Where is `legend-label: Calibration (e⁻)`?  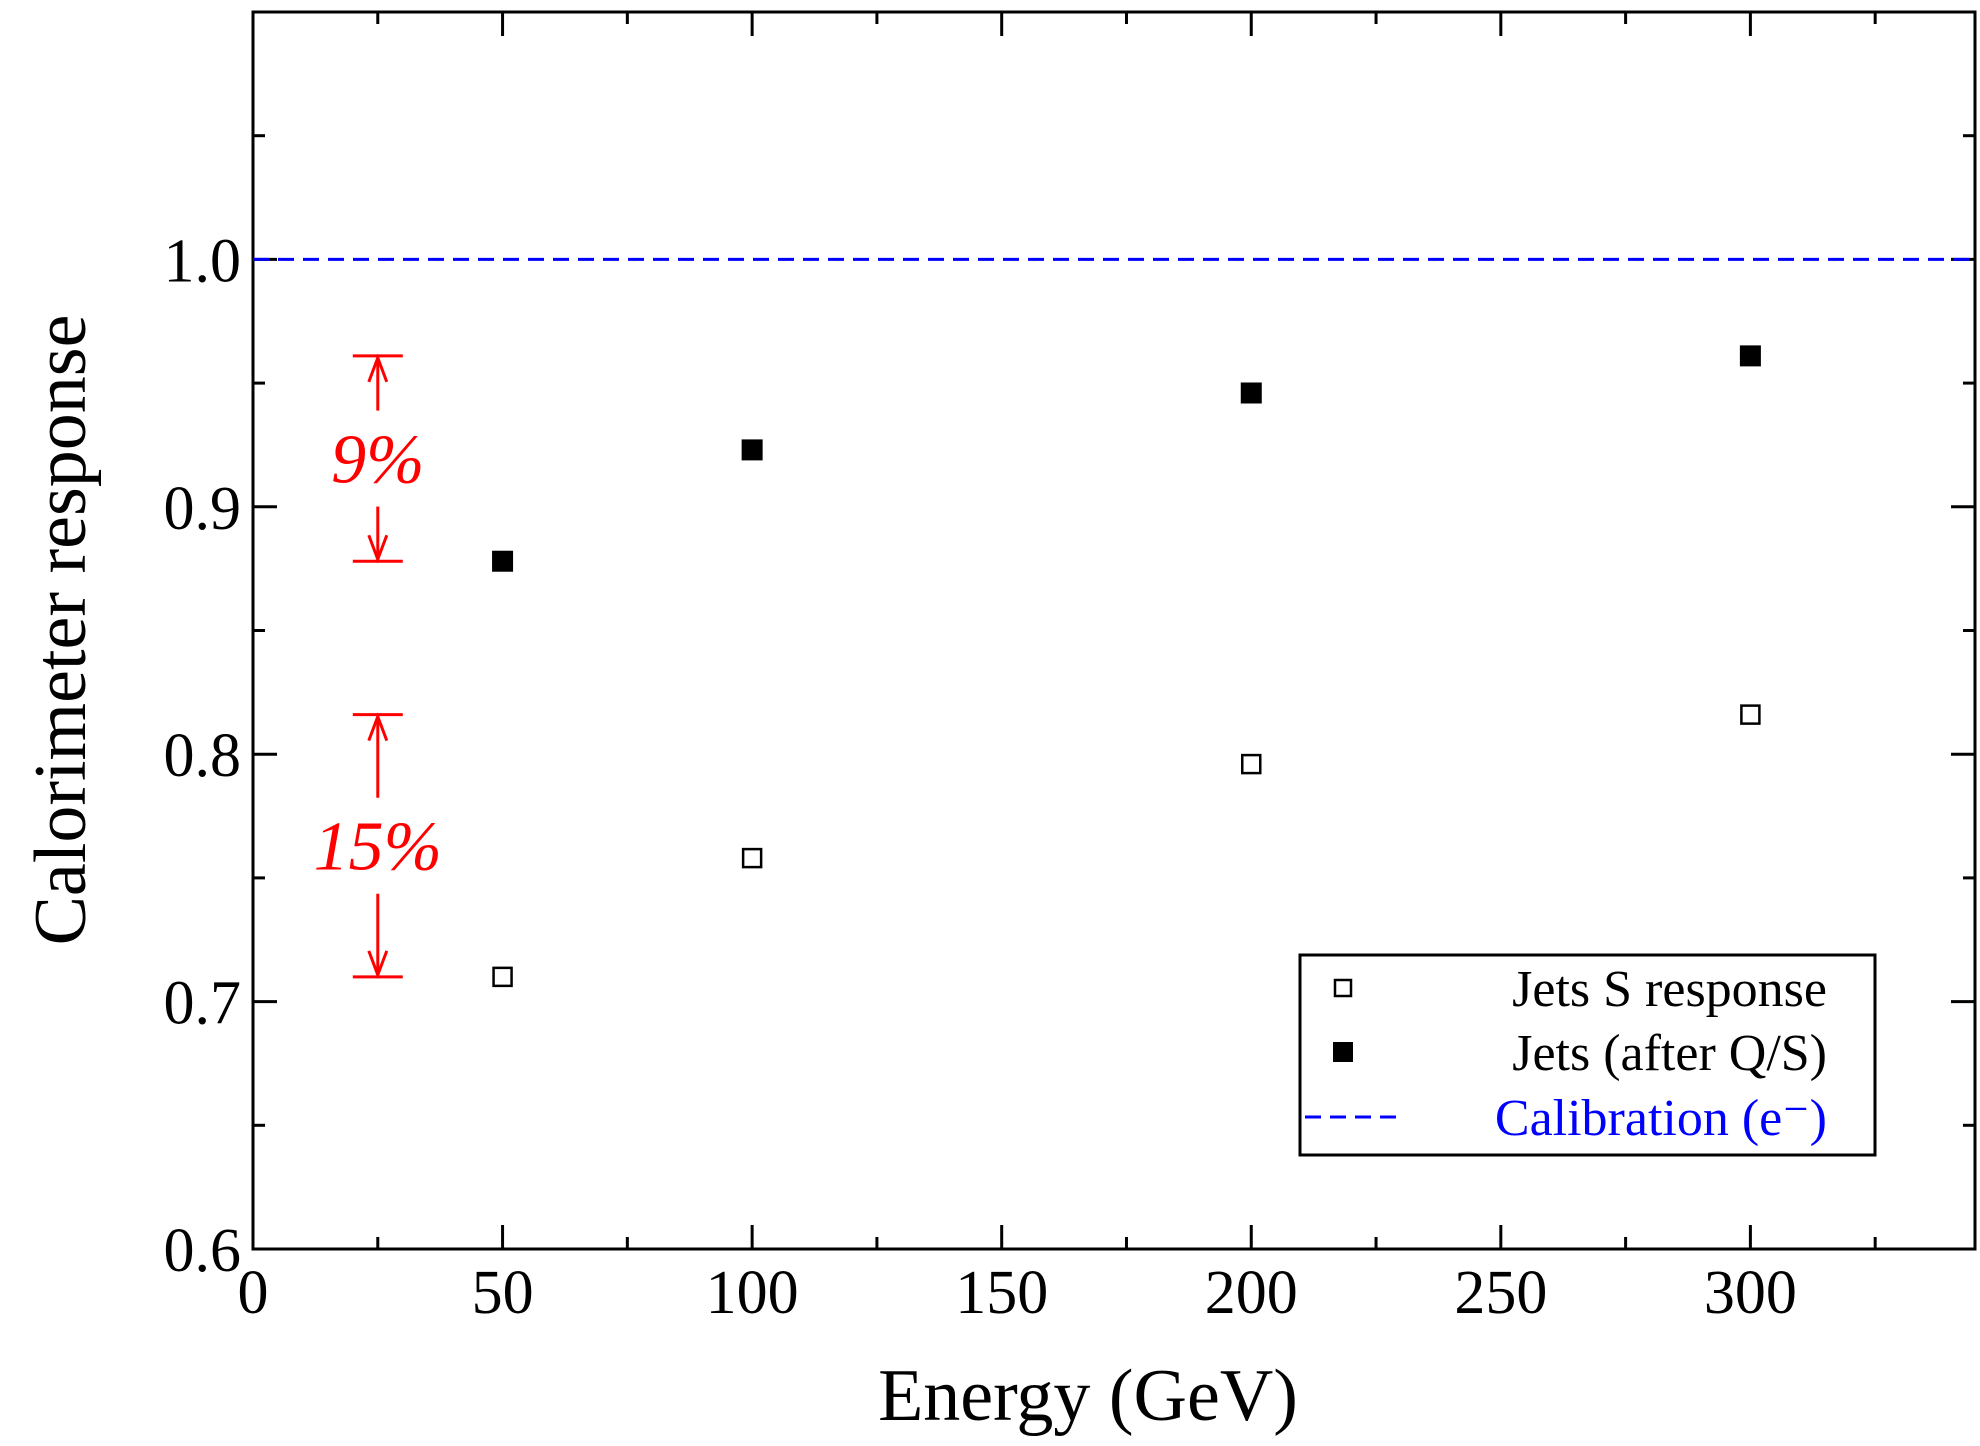
legend-label: Calibration (e⁻) is located at coordinates (1661, 1118).